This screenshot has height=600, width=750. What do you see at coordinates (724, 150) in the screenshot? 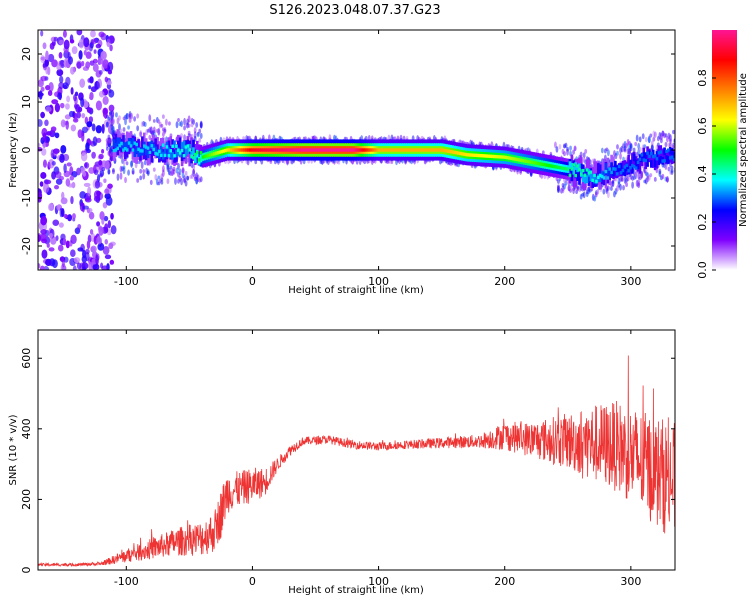
I see `colorbar-gradient` at bounding box center [724, 150].